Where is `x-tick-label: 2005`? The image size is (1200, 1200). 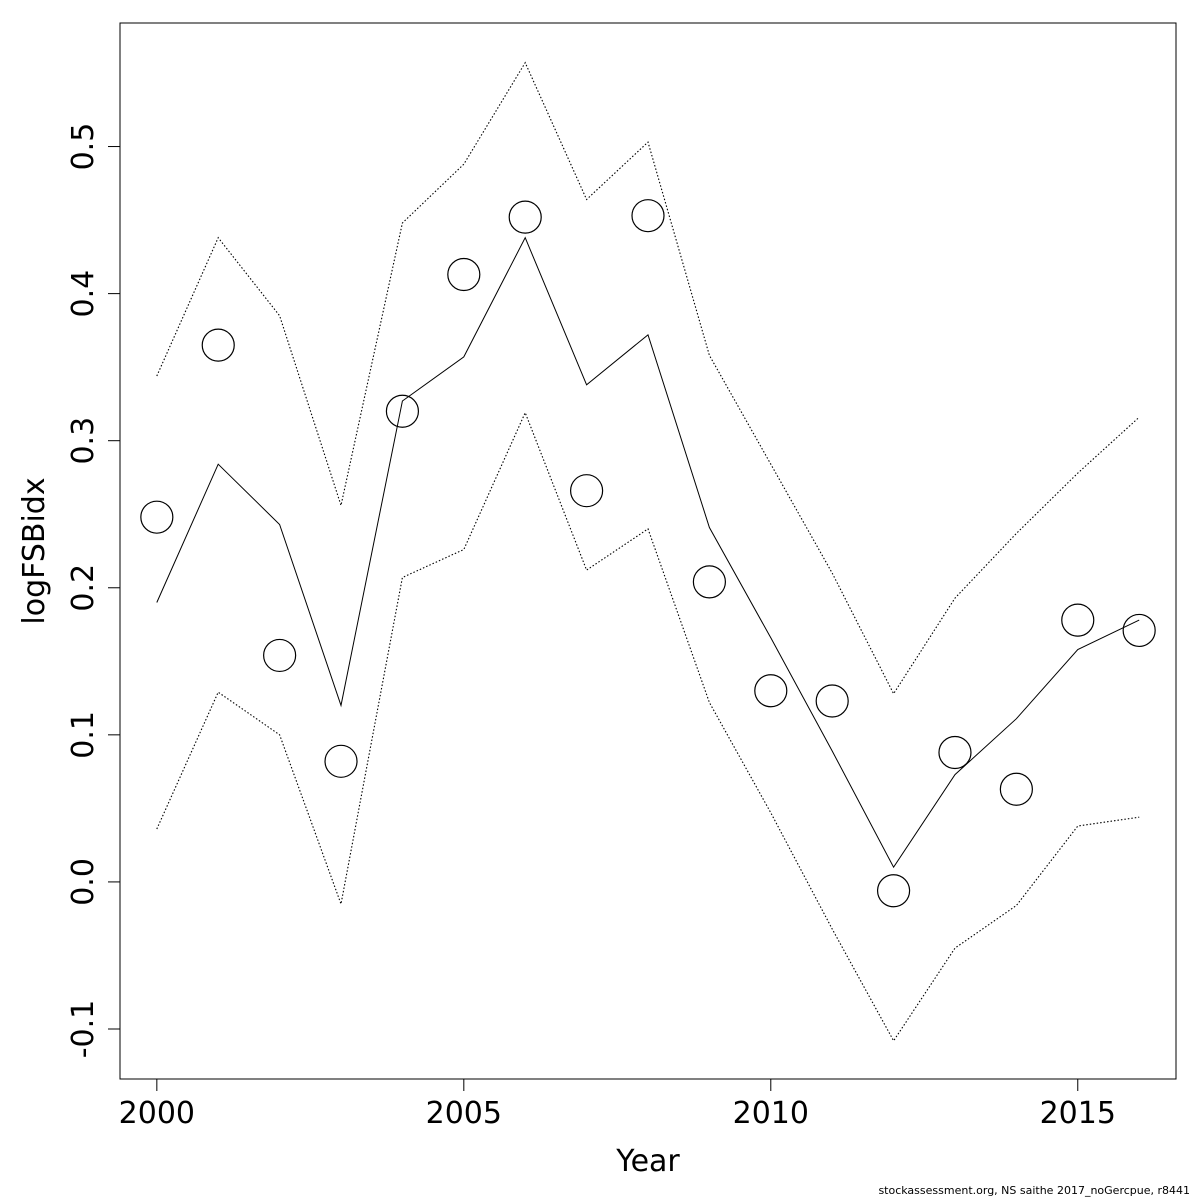
x-tick-label: 2005 is located at coordinates (464, 1113).